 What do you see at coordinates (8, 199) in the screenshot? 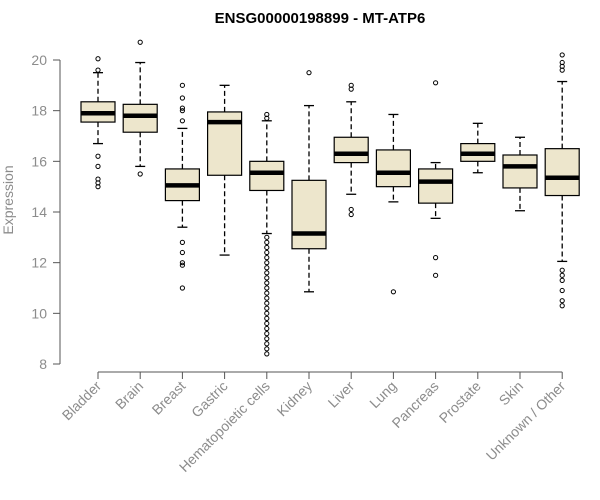
I see `y-axis-label: Expression` at bounding box center [8, 199].